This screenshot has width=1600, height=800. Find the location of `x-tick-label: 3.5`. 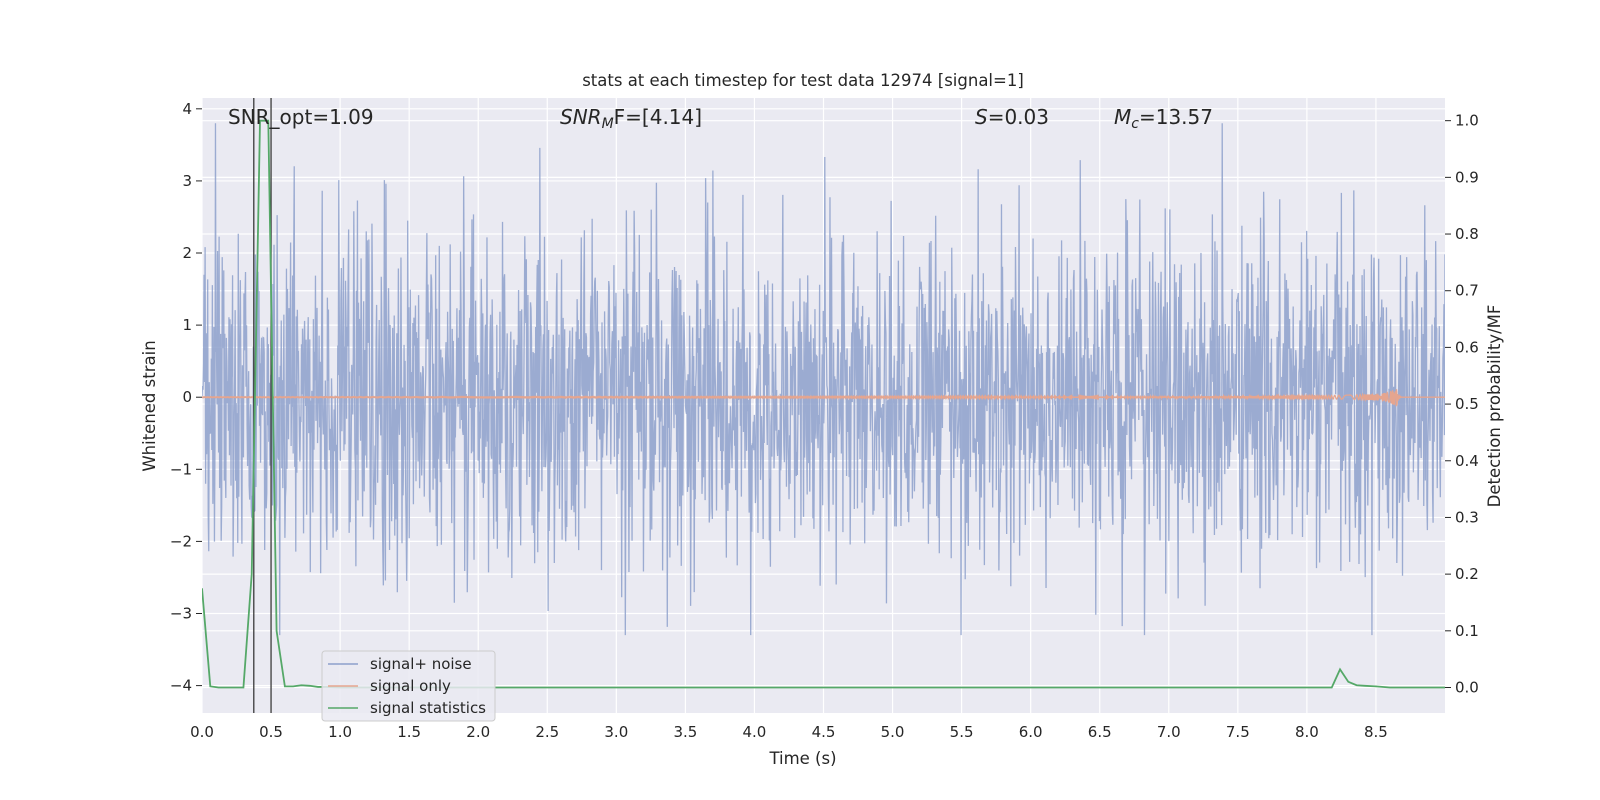

x-tick-label: 3.5 is located at coordinates (685, 732).